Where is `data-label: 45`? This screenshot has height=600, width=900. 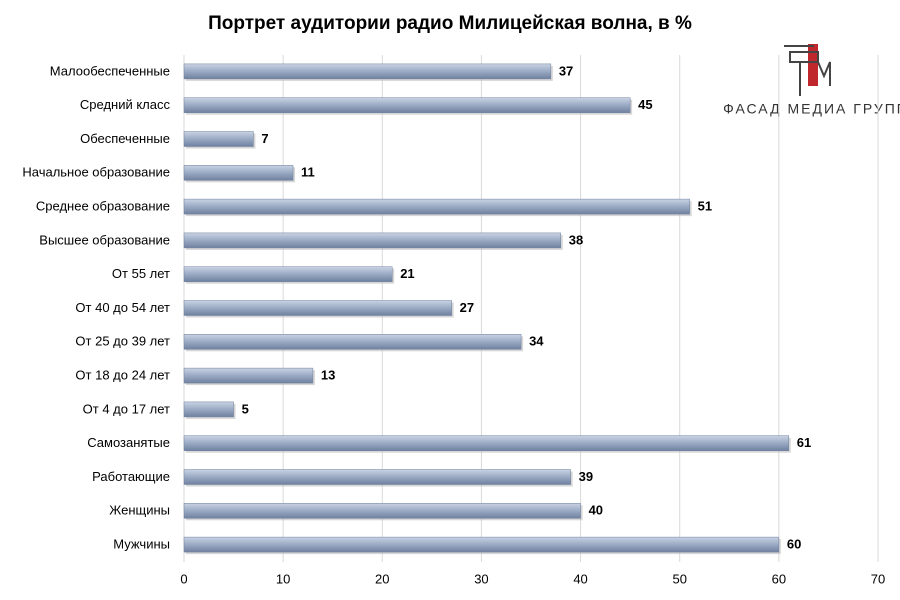 data-label: 45 is located at coordinates (645, 104).